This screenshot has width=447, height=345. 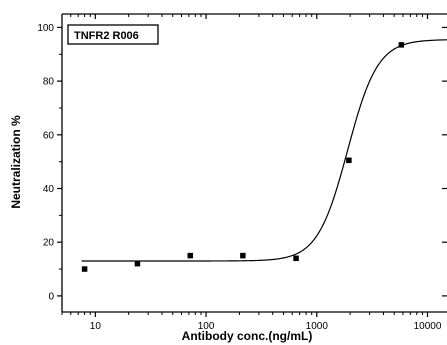 I want to click on x-tick-label: 10000, so click(x=428, y=326).